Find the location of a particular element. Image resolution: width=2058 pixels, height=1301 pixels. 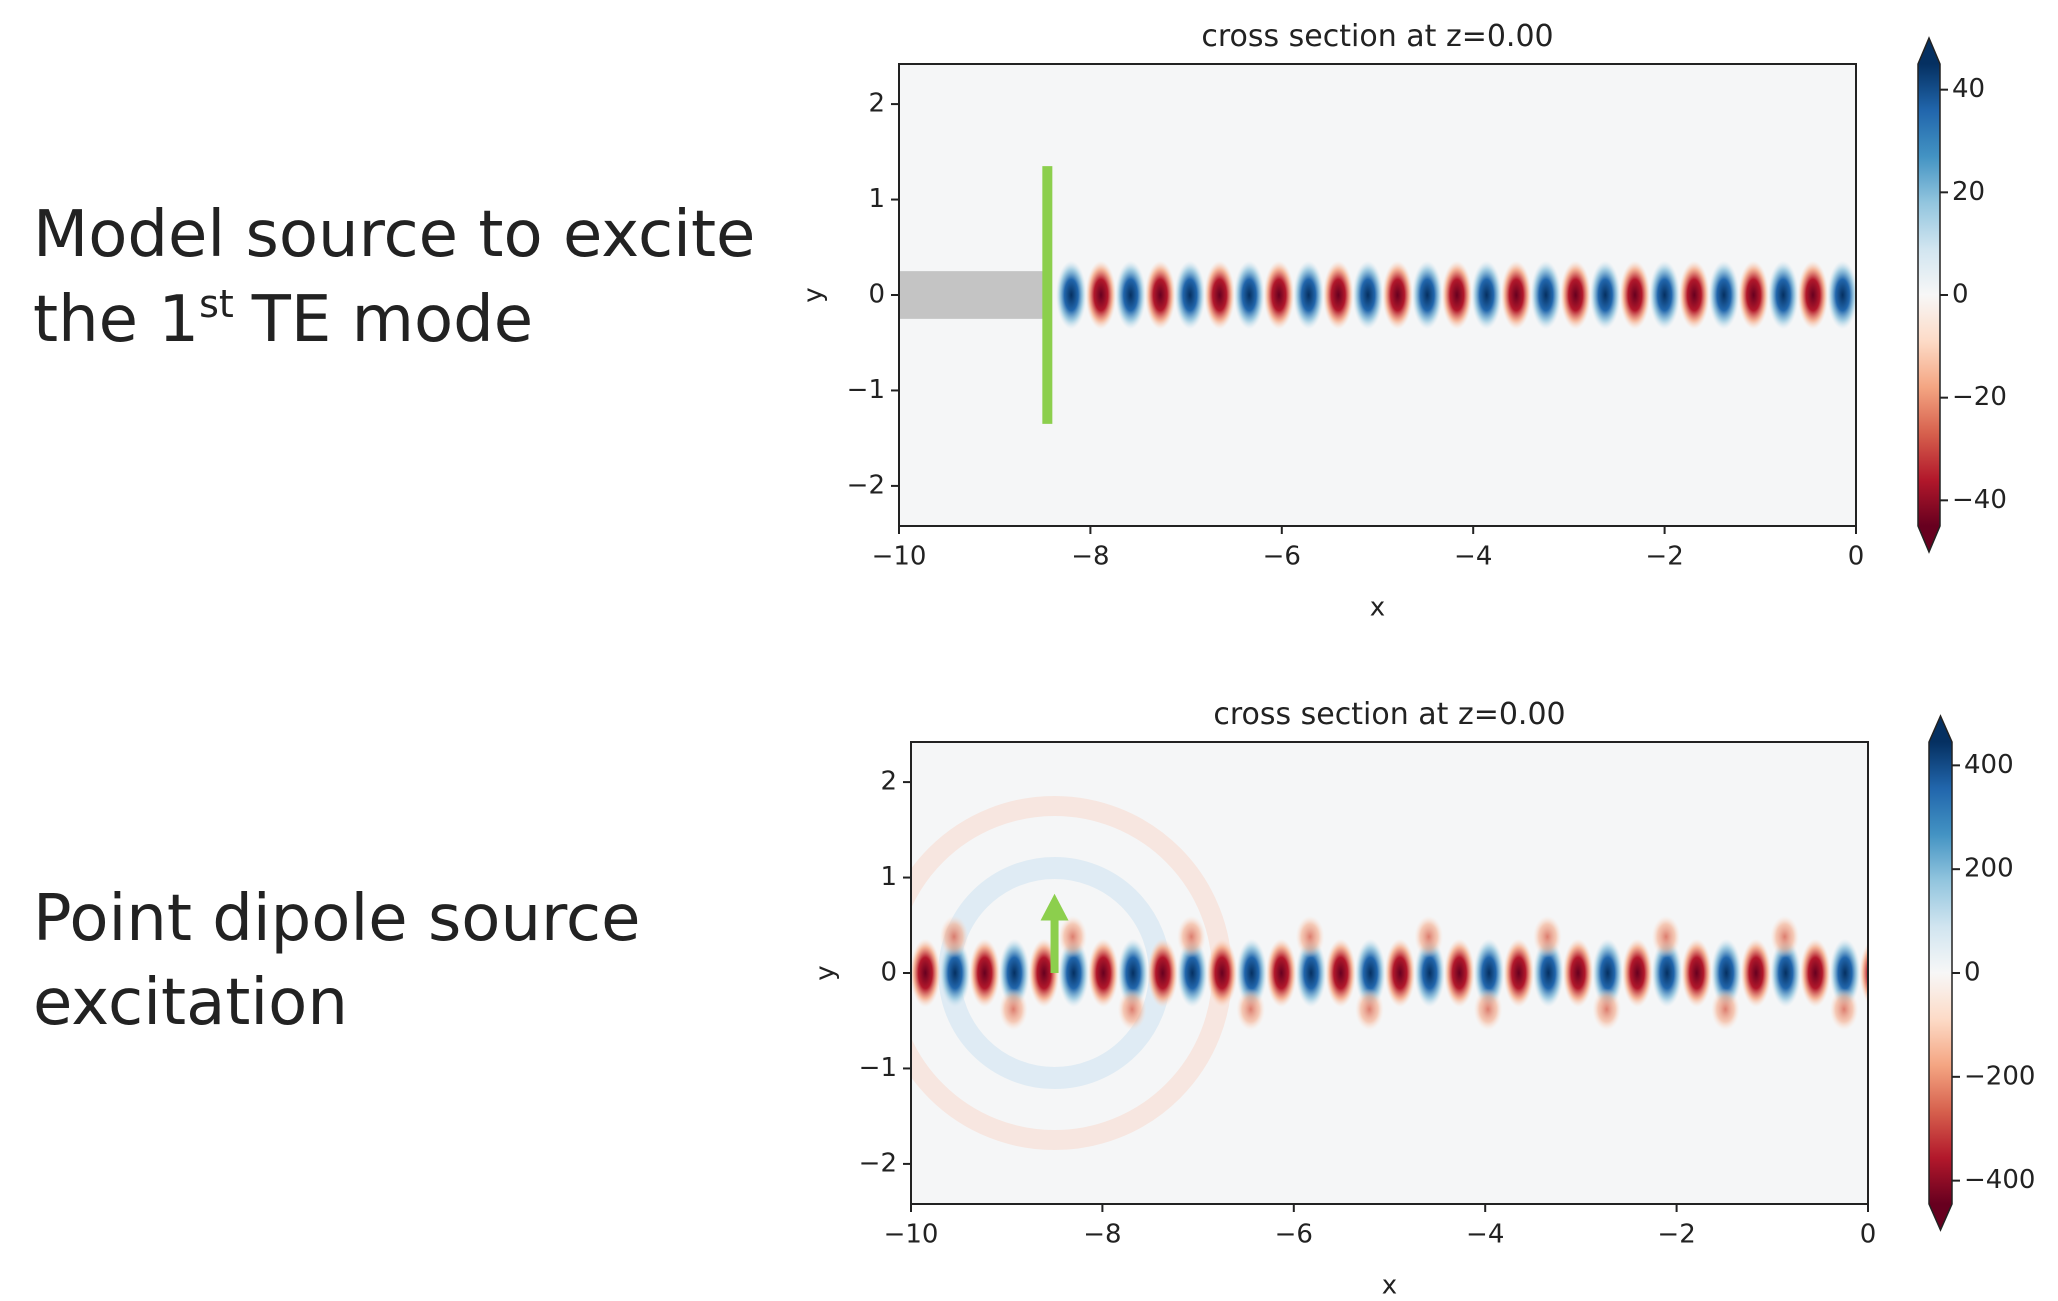

colorbar-tick-label: 40 is located at coordinates (1968, 89).